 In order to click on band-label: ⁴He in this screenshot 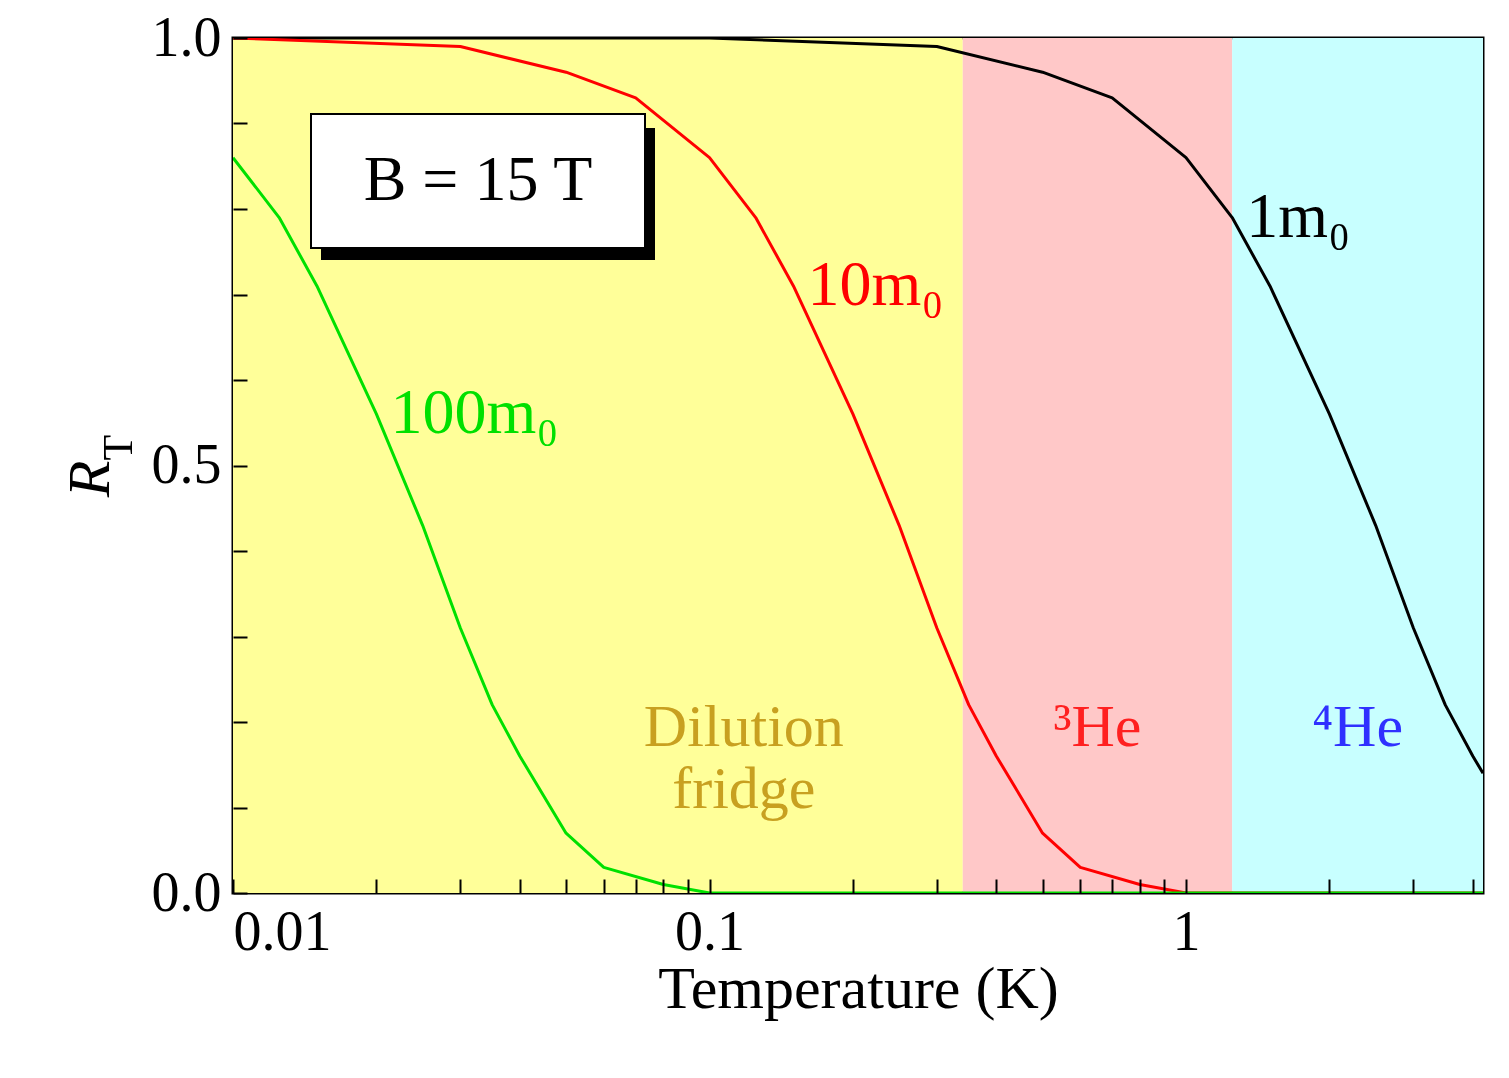, I will do `click(1358, 726)`.